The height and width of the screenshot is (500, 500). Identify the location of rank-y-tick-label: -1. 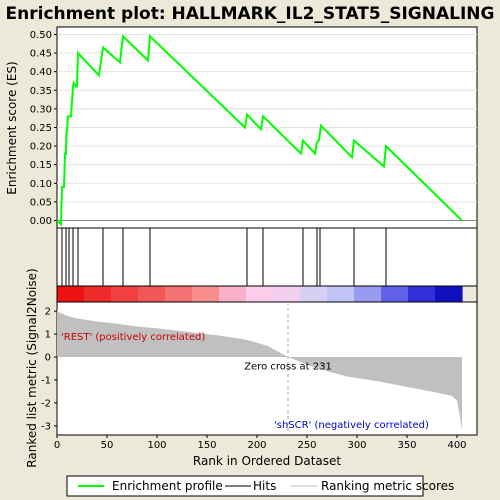
(46, 380).